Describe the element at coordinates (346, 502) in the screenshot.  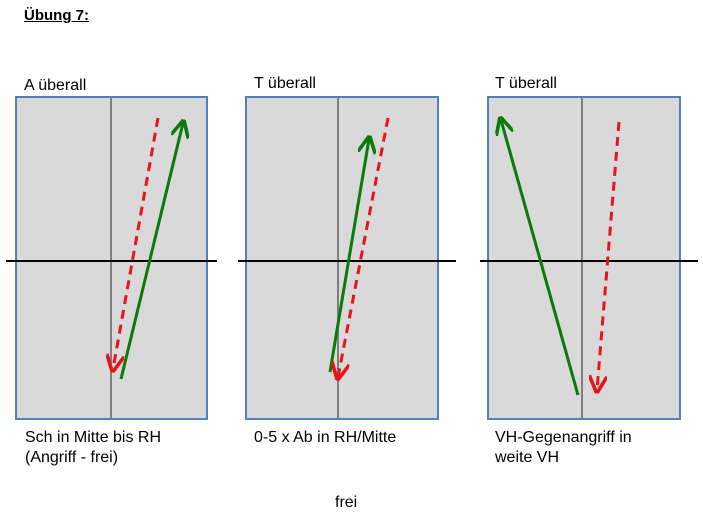
I see `footer-text: frei` at that location.